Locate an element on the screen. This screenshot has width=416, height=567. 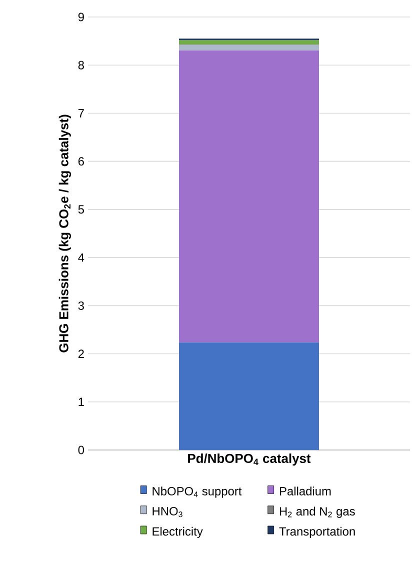
y-tick-label: 2 is located at coordinates (81, 354).